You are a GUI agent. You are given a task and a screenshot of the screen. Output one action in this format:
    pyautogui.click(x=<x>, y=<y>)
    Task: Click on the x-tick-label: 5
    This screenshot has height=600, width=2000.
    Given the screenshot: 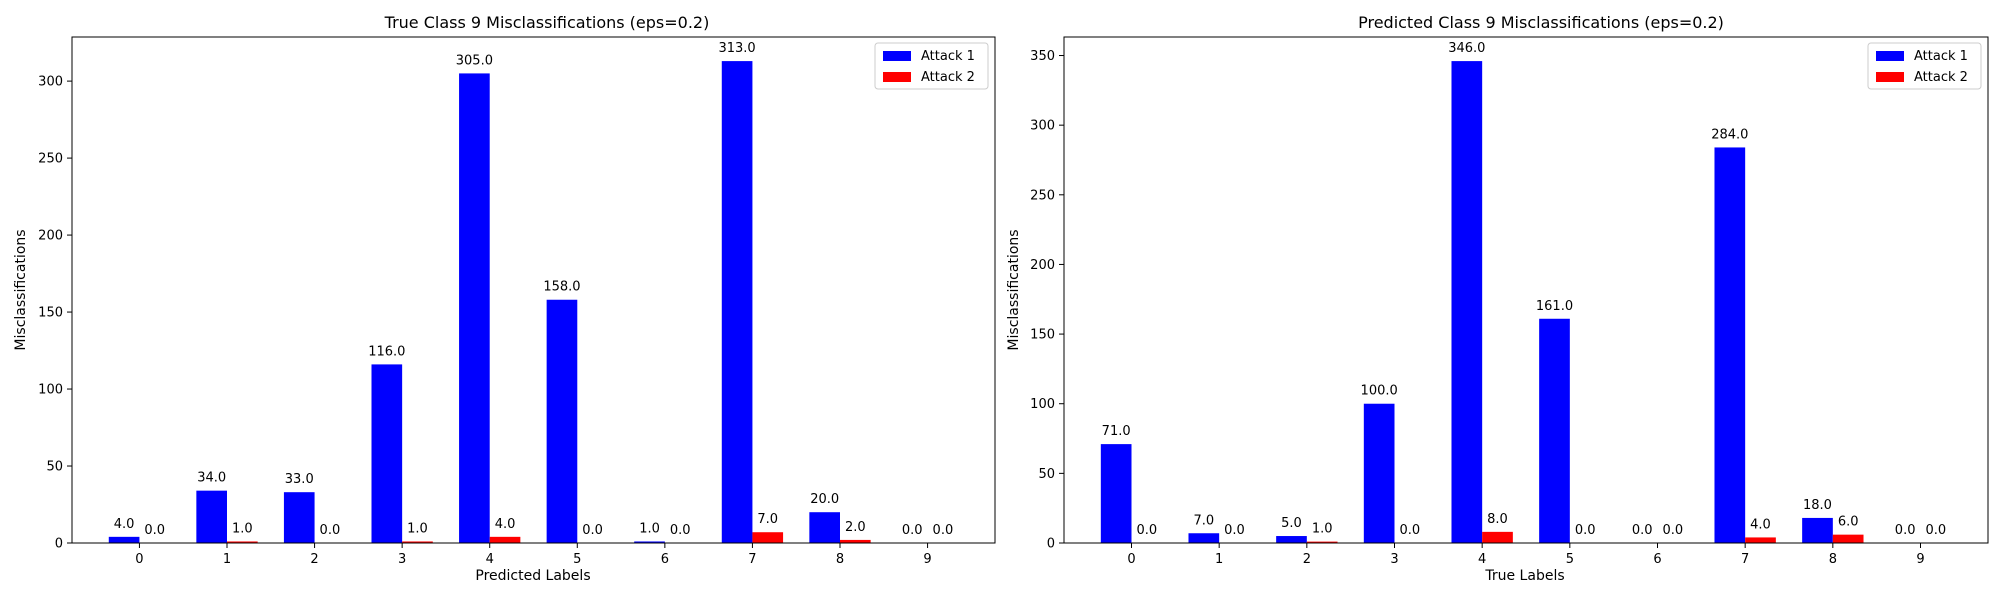 What is the action you would take?
    pyautogui.click(x=577, y=559)
    